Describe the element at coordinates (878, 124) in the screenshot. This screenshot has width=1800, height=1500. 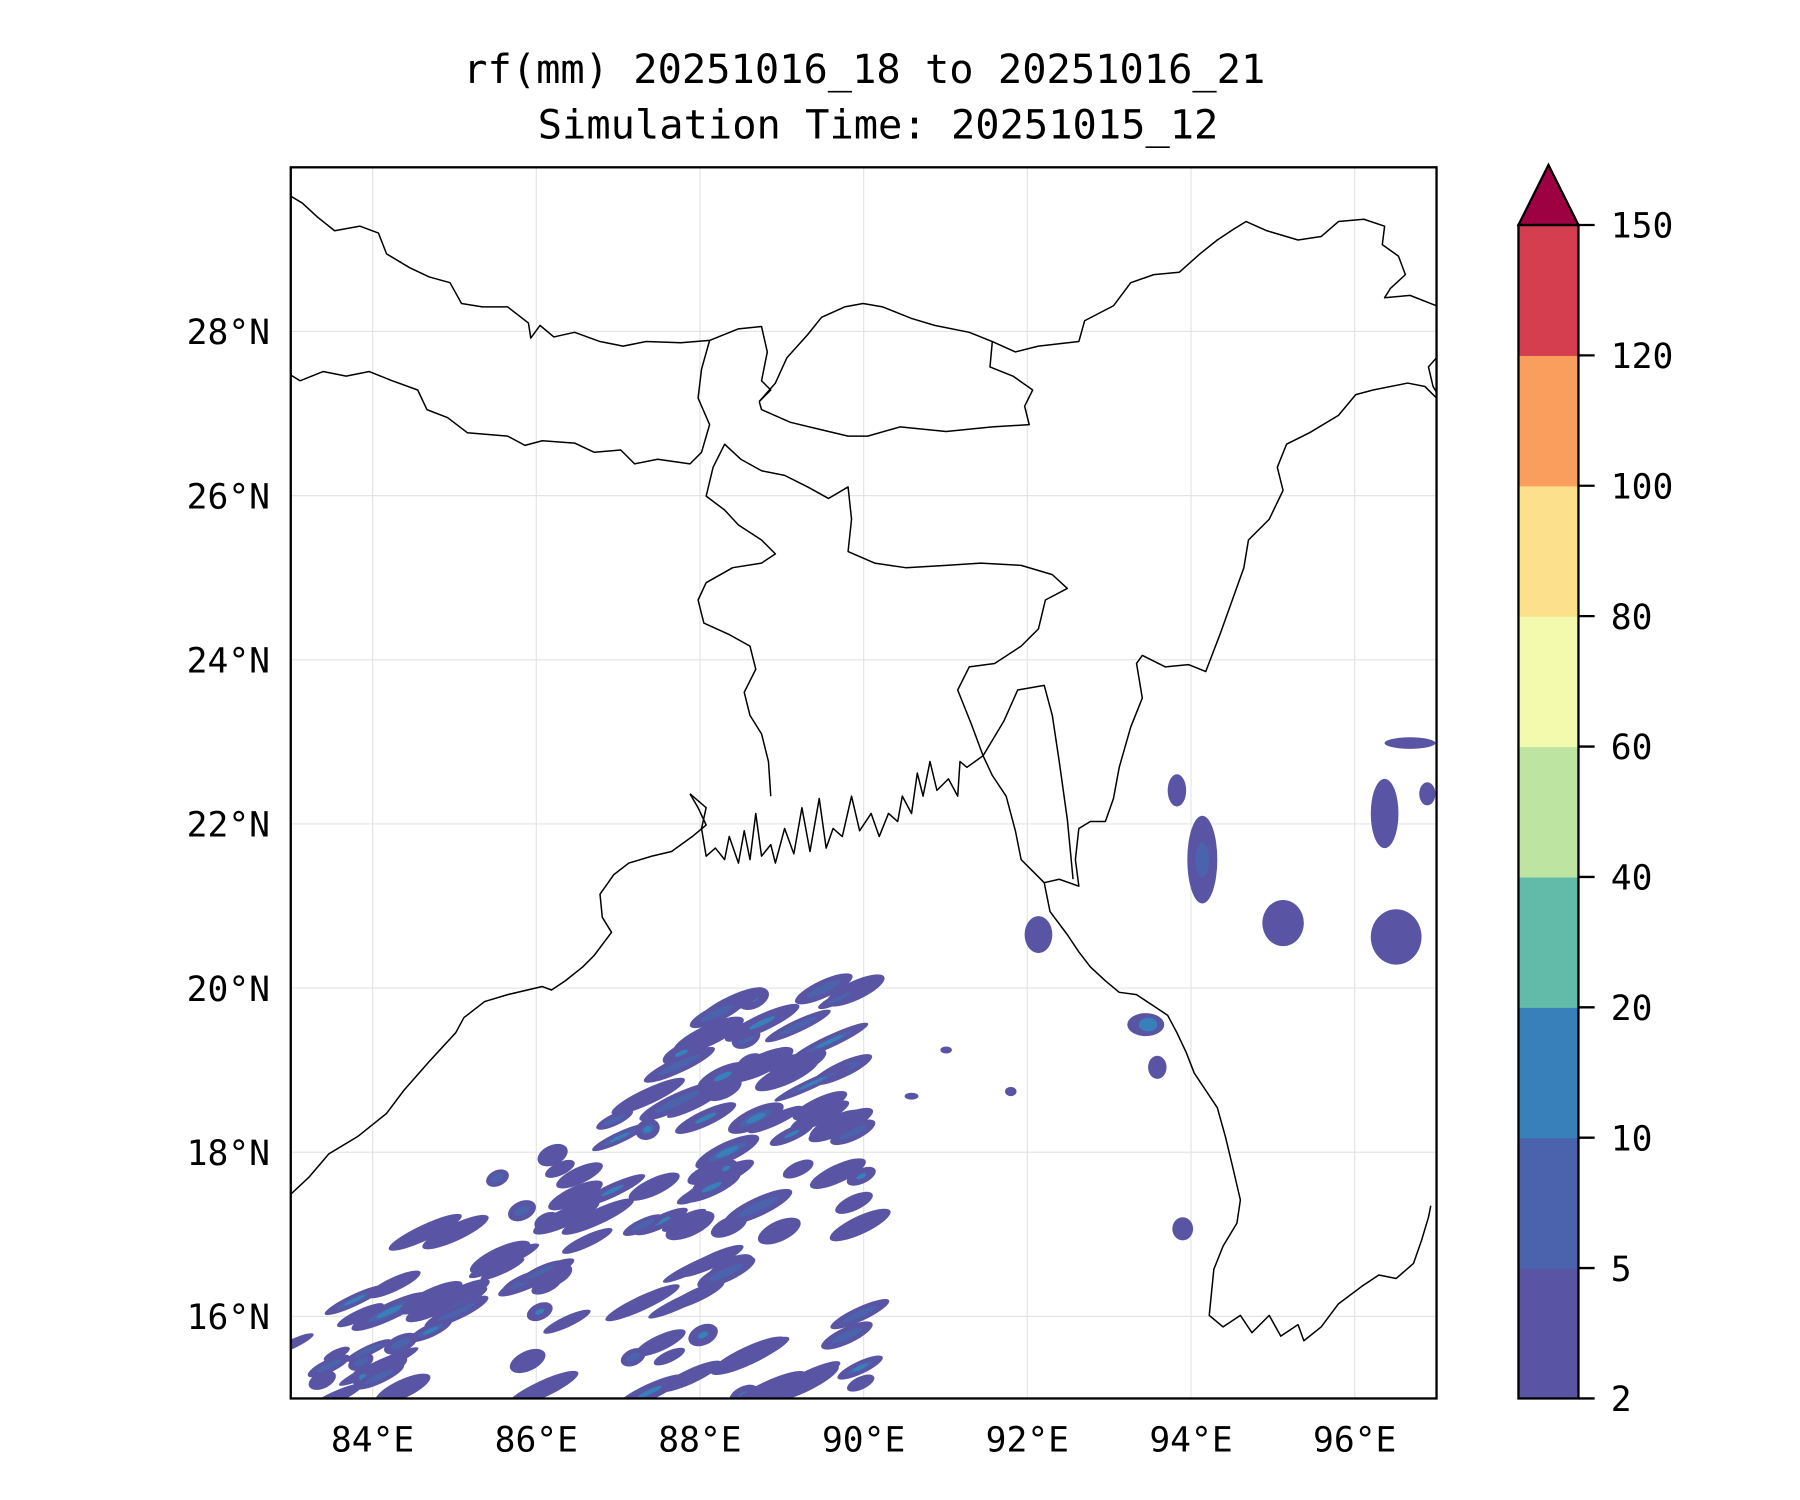
I see `chart-subtitle: Simulation Time: 20251015_12` at that location.